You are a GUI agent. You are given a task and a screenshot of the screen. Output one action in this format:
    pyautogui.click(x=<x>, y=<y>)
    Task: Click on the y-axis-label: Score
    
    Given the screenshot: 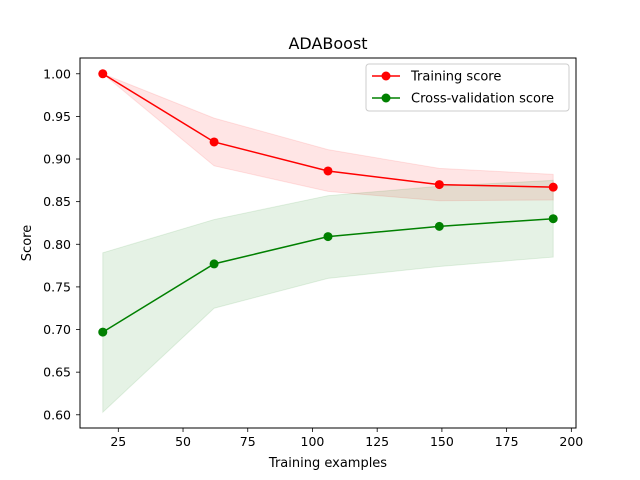 What is the action you would take?
    pyautogui.click(x=27, y=243)
    